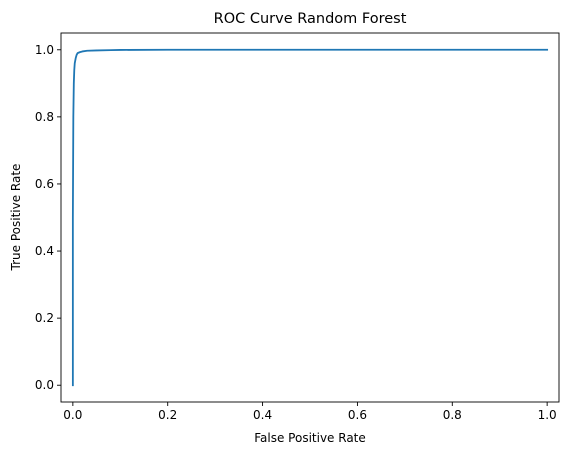 Image resolution: width=567 pixels, height=459 pixels. Describe the element at coordinates (44, 318) in the screenshot. I see `y-tick-label: 0.2` at that location.